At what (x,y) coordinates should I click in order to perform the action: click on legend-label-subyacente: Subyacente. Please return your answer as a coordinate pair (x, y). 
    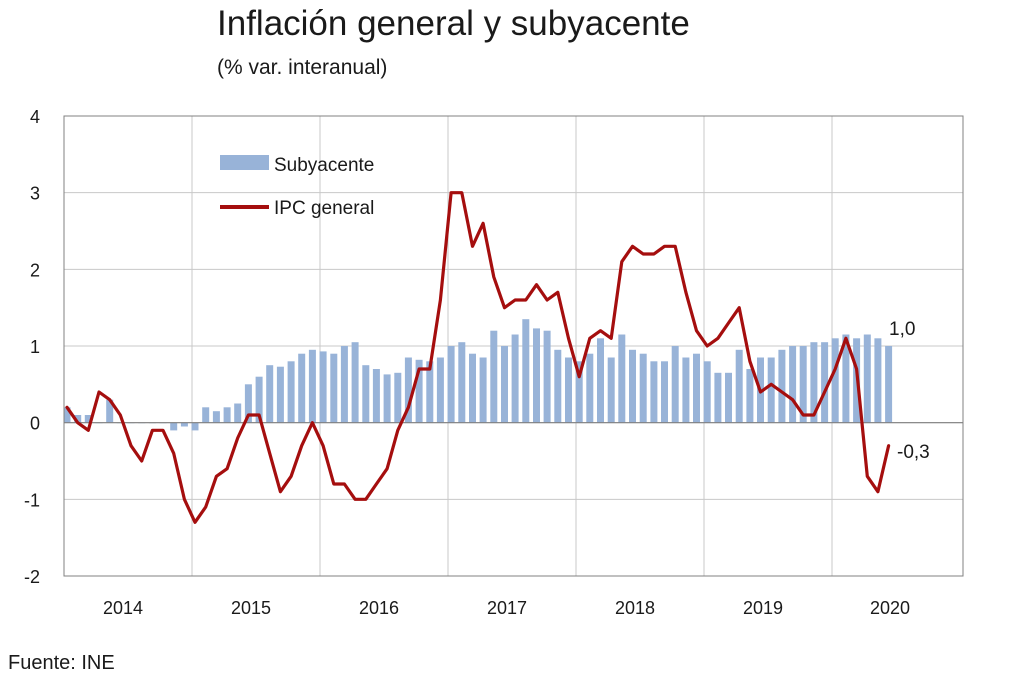
    Looking at the image, I should click on (324, 165).